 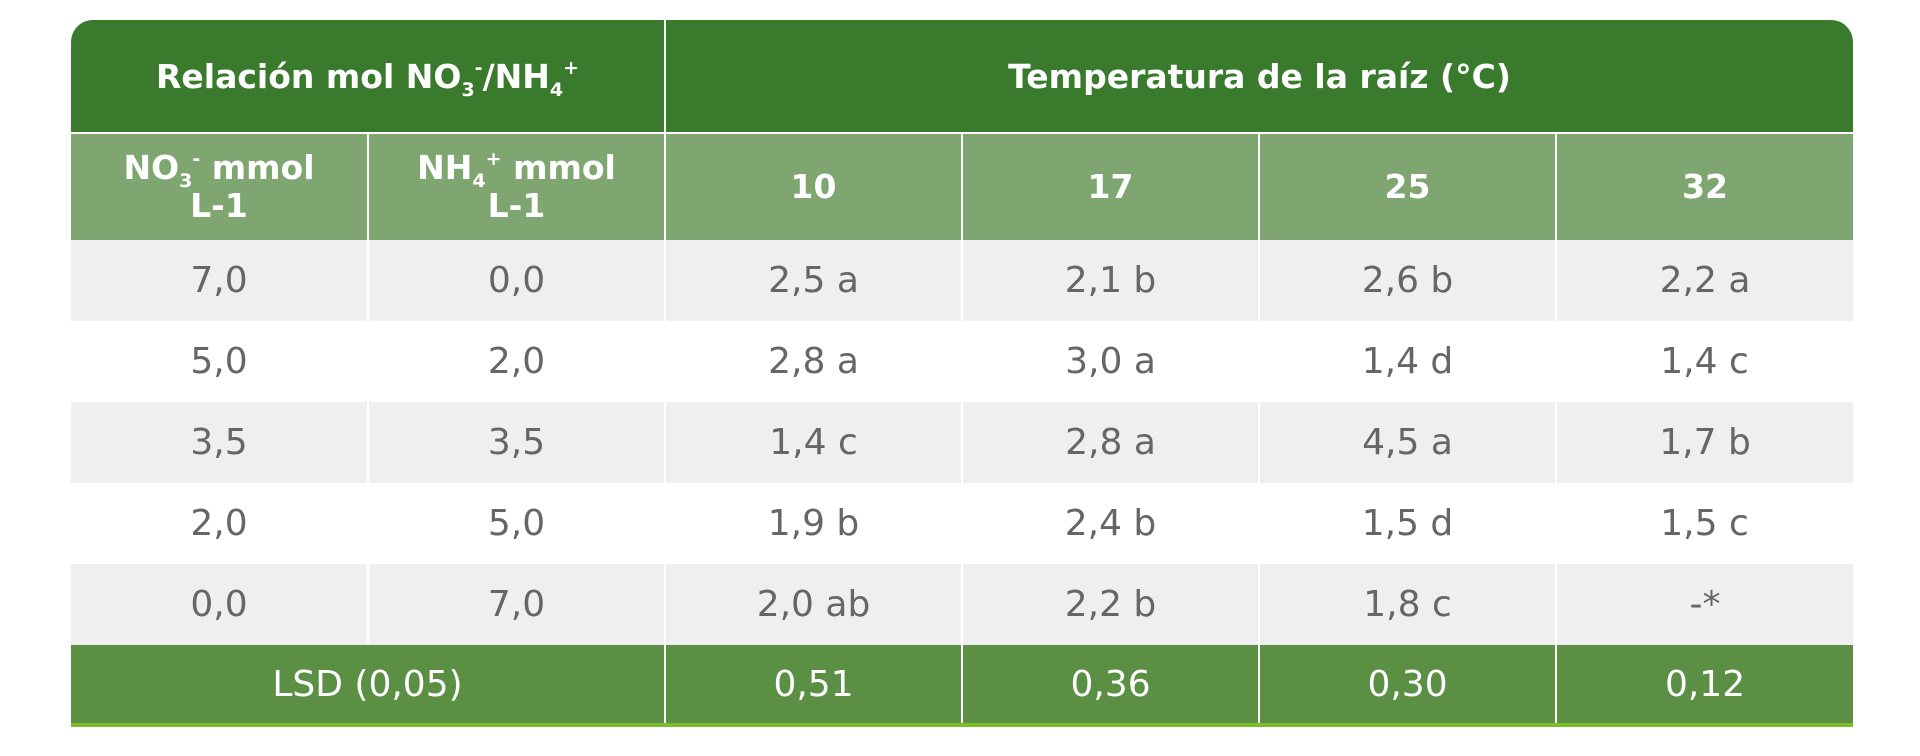 I want to click on cell-value: 2,0 ab, so click(x=814, y=604).